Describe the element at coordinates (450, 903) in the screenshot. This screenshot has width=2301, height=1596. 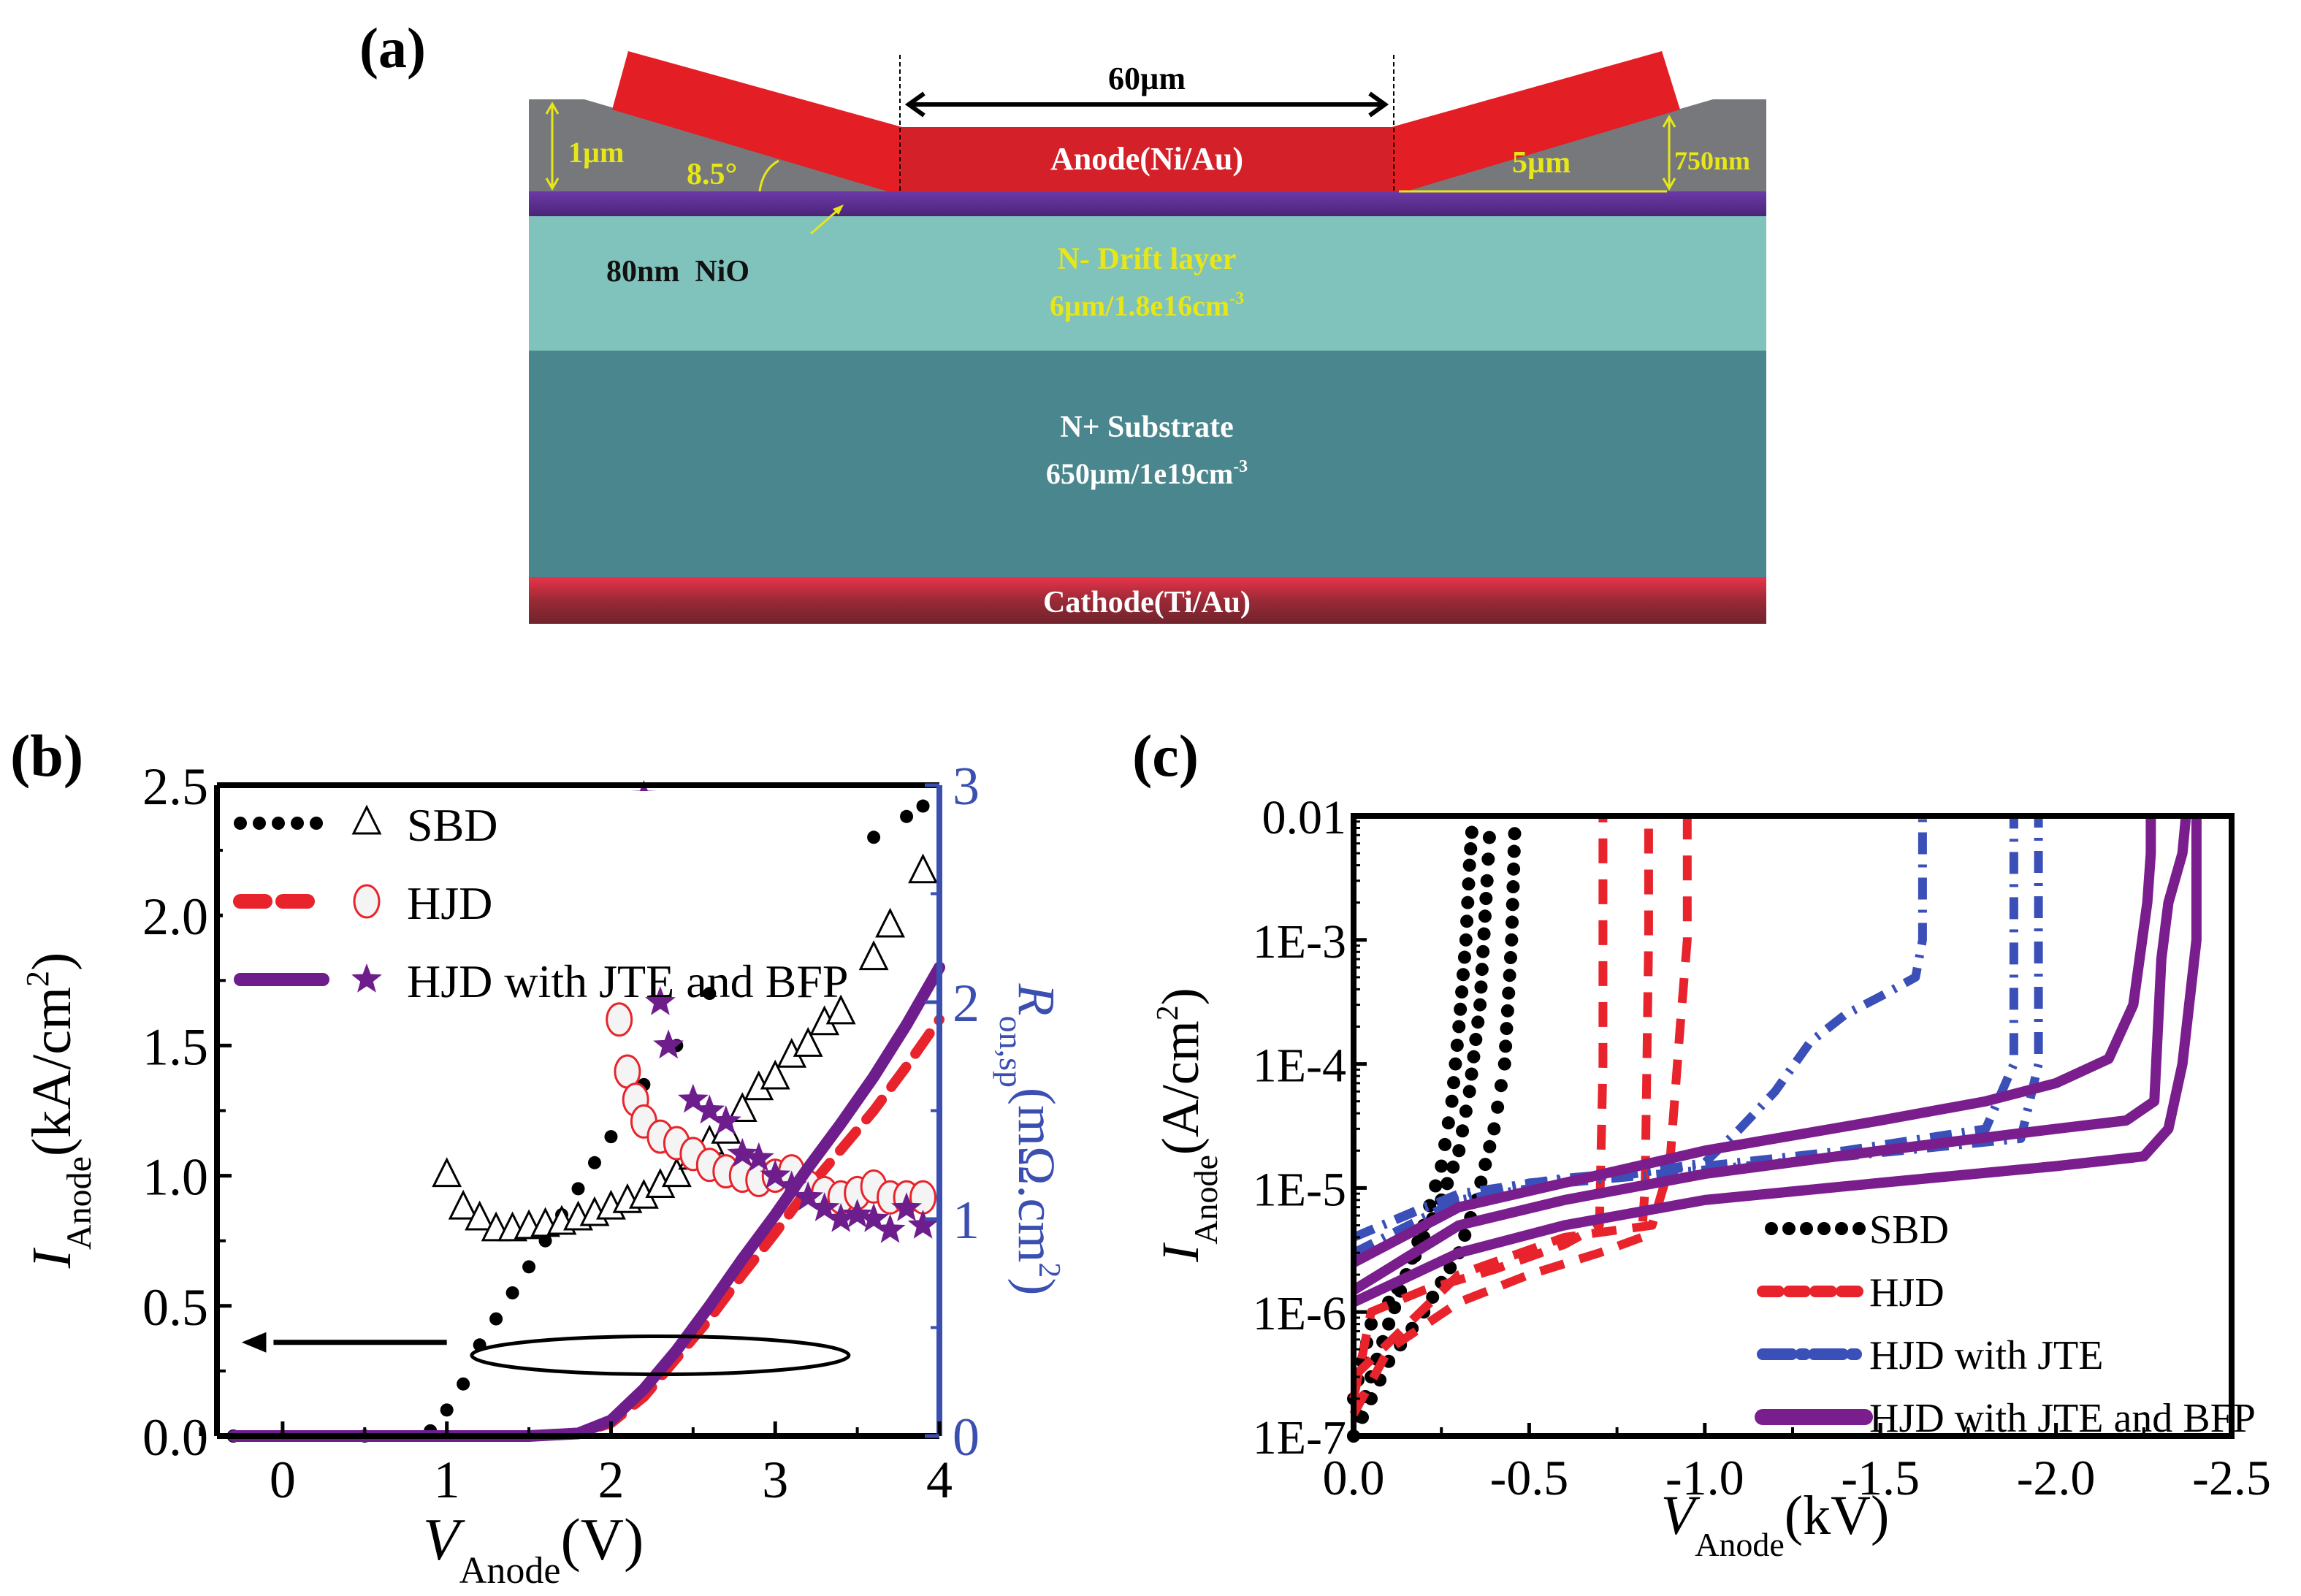
I see `chart-b-legend-label: HJD` at that location.